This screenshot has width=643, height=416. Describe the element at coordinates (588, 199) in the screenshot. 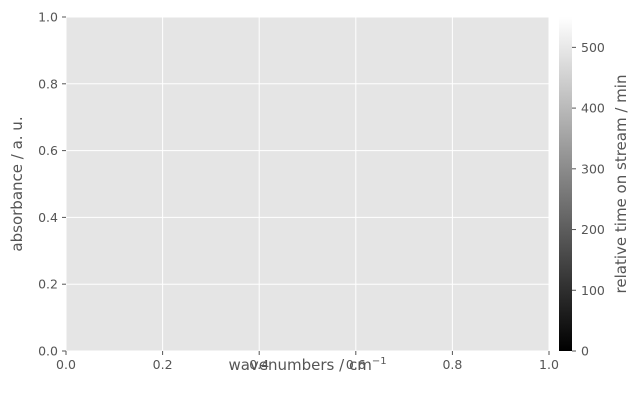

I see `colorbar-ticks: 0 100 200 300 400 500` at that location.